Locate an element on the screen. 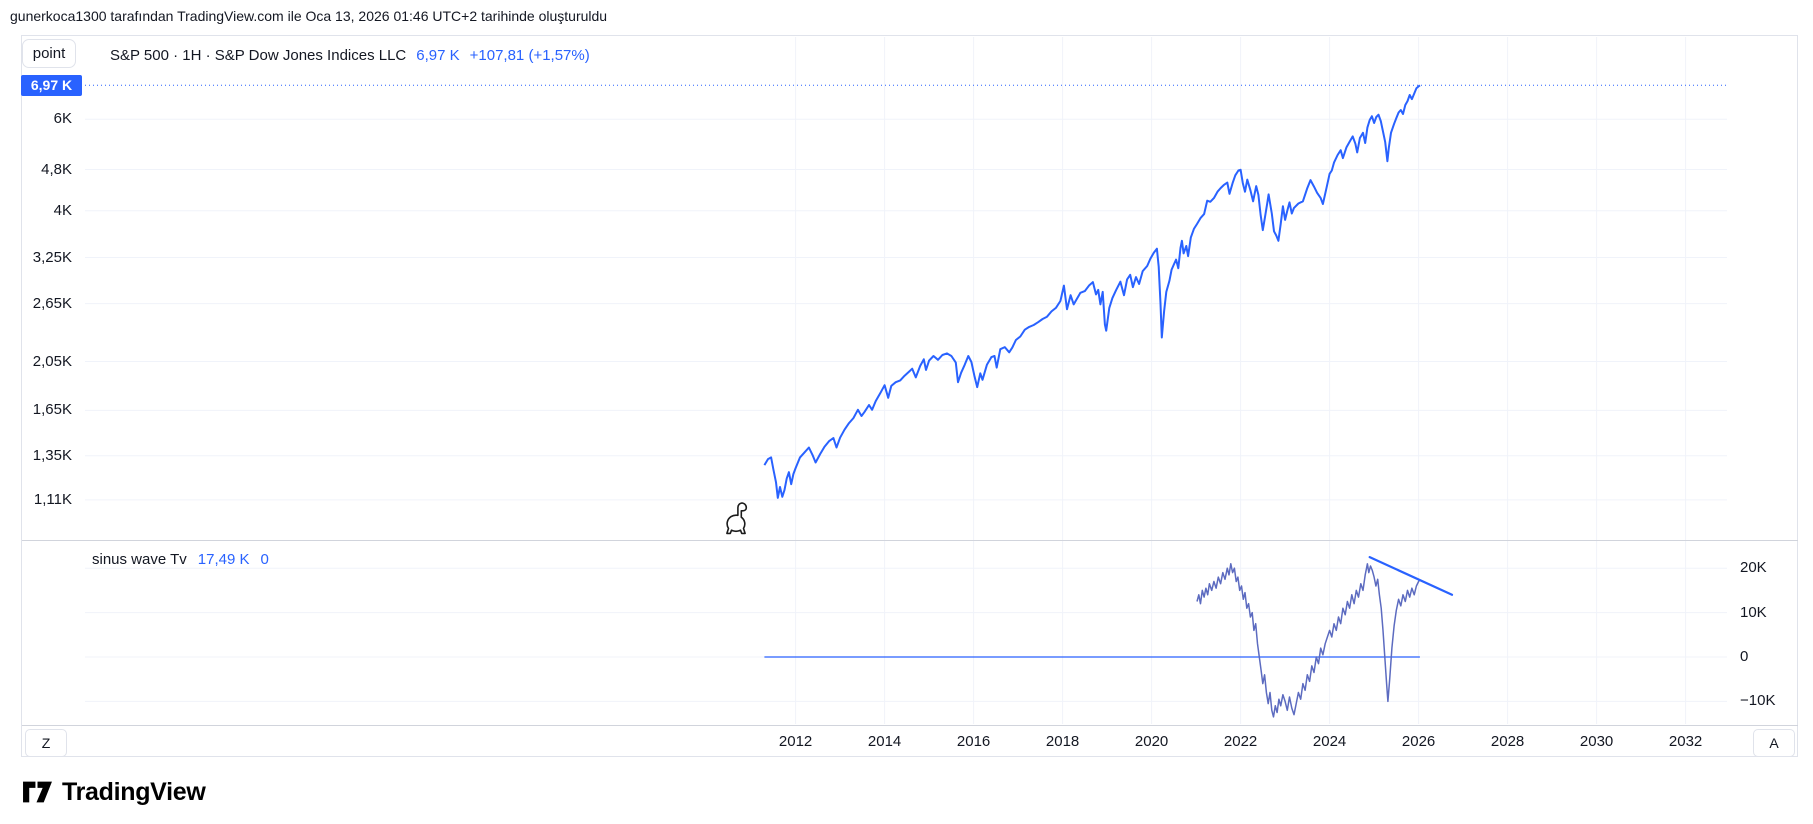 The height and width of the screenshot is (824, 1813). price-tick-label: 6K is located at coordinates (62, 119).